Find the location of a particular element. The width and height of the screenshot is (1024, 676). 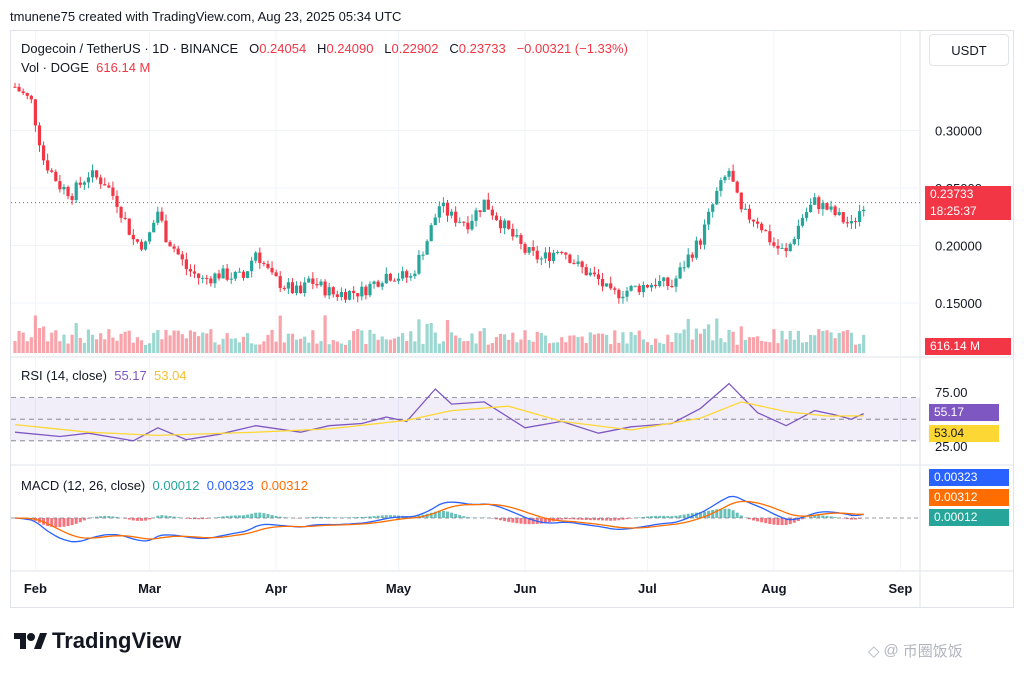

rsi-title: RSI (14, close) is located at coordinates (64, 375).